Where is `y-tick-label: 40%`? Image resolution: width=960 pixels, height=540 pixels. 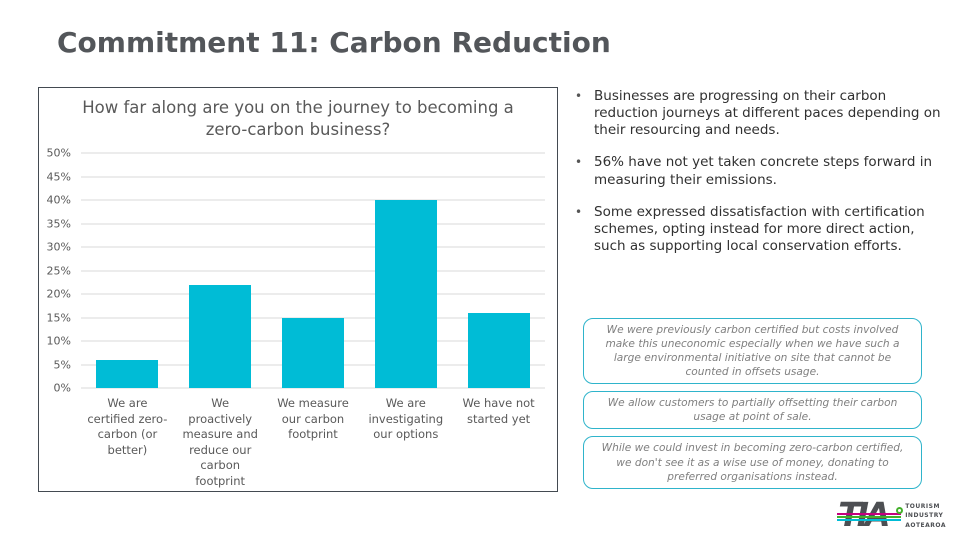 y-tick-label: 40% is located at coordinates (58, 200).